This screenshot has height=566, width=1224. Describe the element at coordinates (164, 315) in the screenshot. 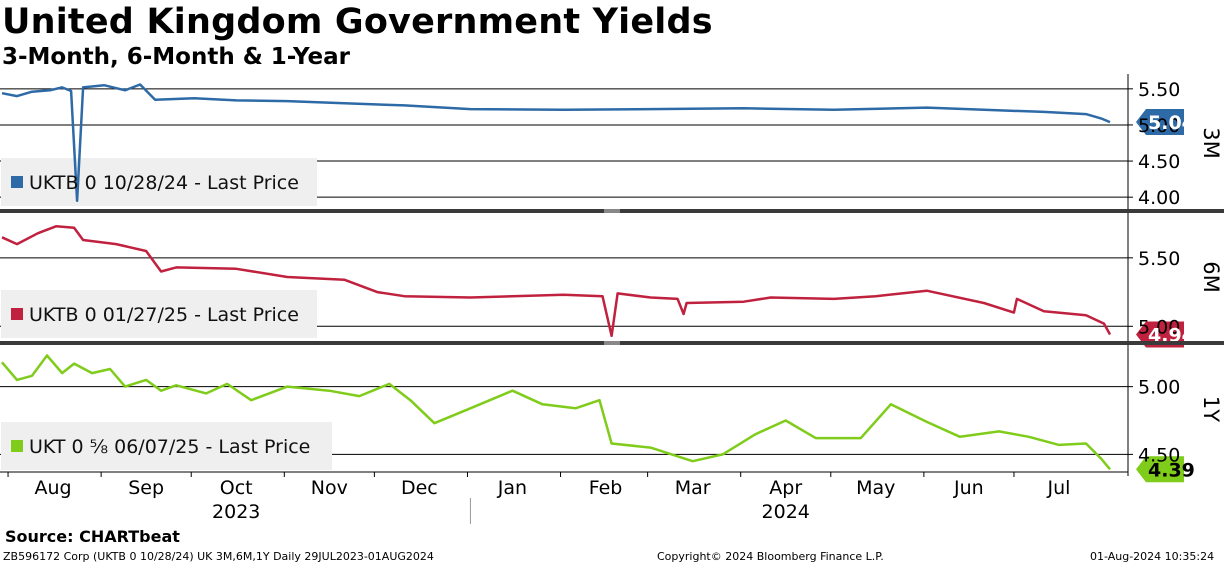

I see `legend-label: UKTB 0 01/27/25 - Last Price` at that location.